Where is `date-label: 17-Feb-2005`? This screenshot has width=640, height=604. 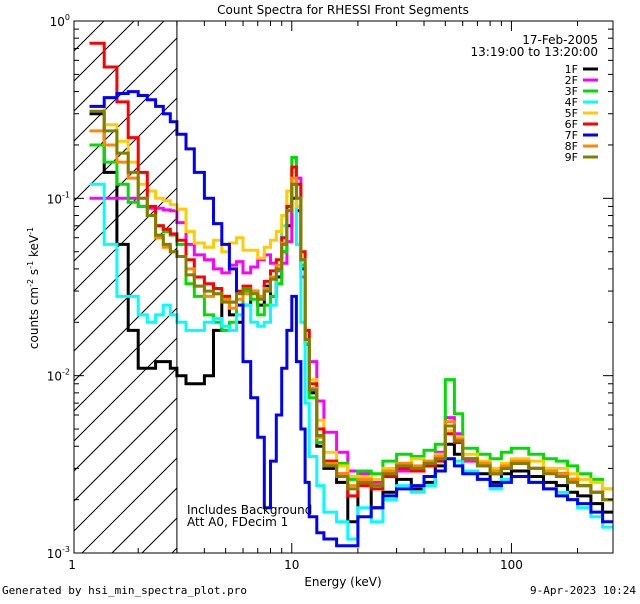
date-label: 17-Feb-2005 is located at coordinates (560, 40).